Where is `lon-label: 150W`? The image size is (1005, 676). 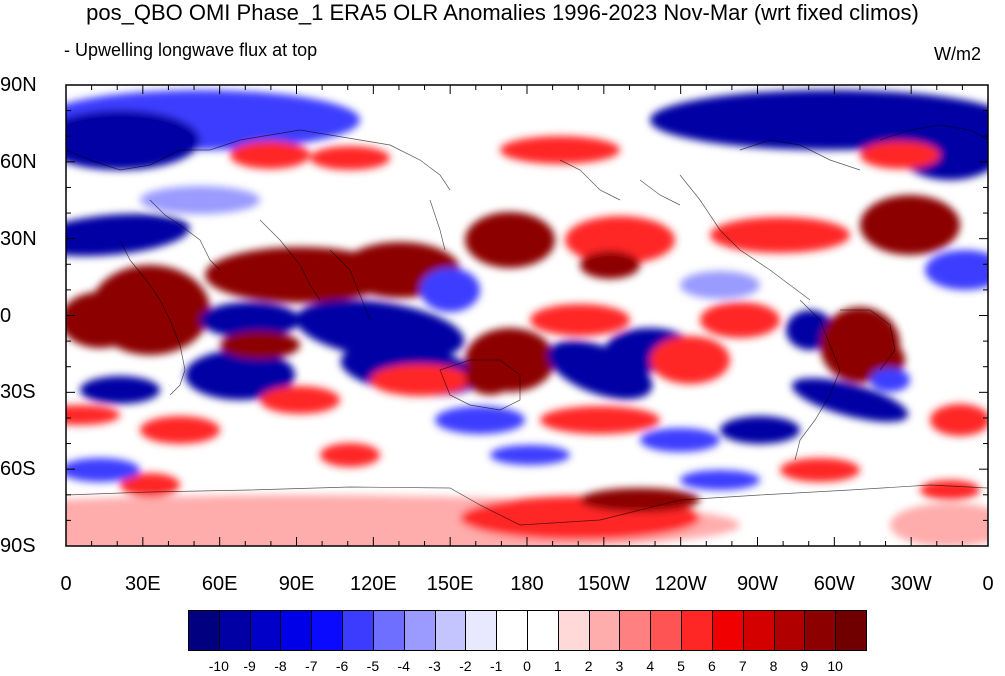 lon-label: 150W is located at coordinates (603, 584).